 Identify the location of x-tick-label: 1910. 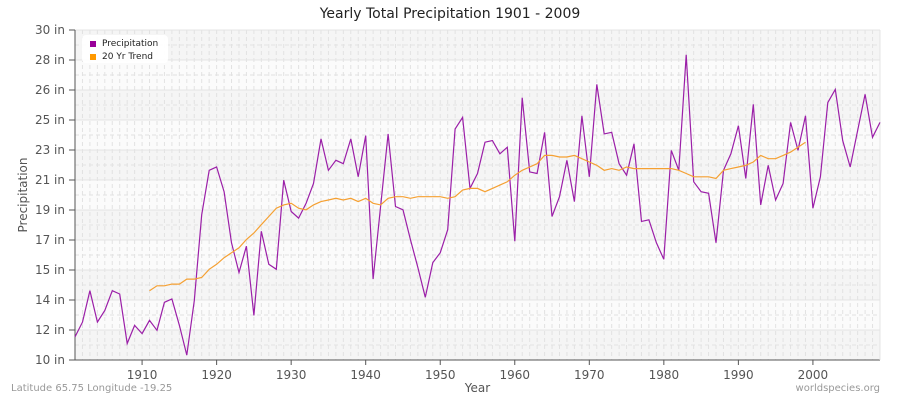
(142, 375).